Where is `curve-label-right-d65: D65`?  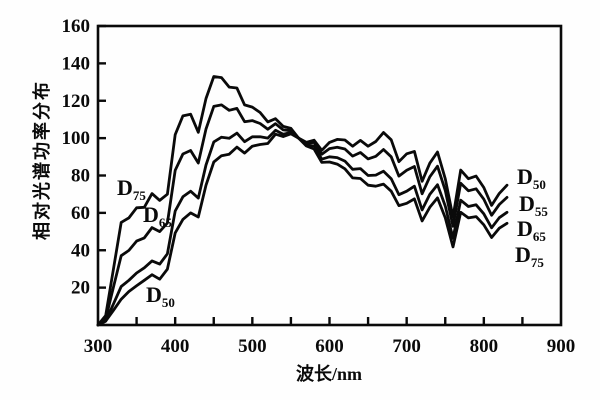
curve-label-right-d65: D65 is located at coordinates (531, 230).